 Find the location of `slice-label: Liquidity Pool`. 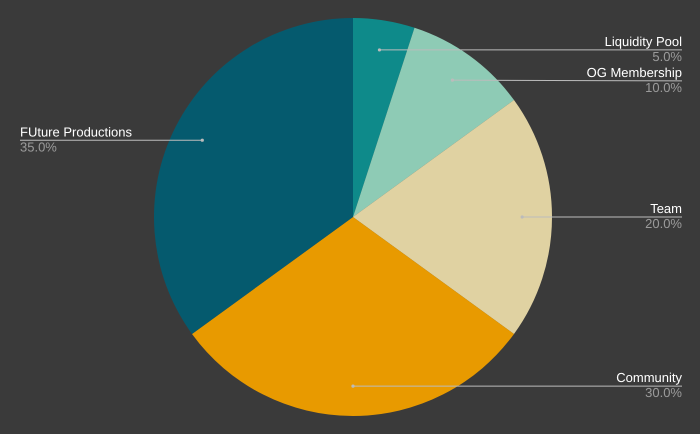

slice-label: Liquidity Pool is located at coordinates (643, 42).